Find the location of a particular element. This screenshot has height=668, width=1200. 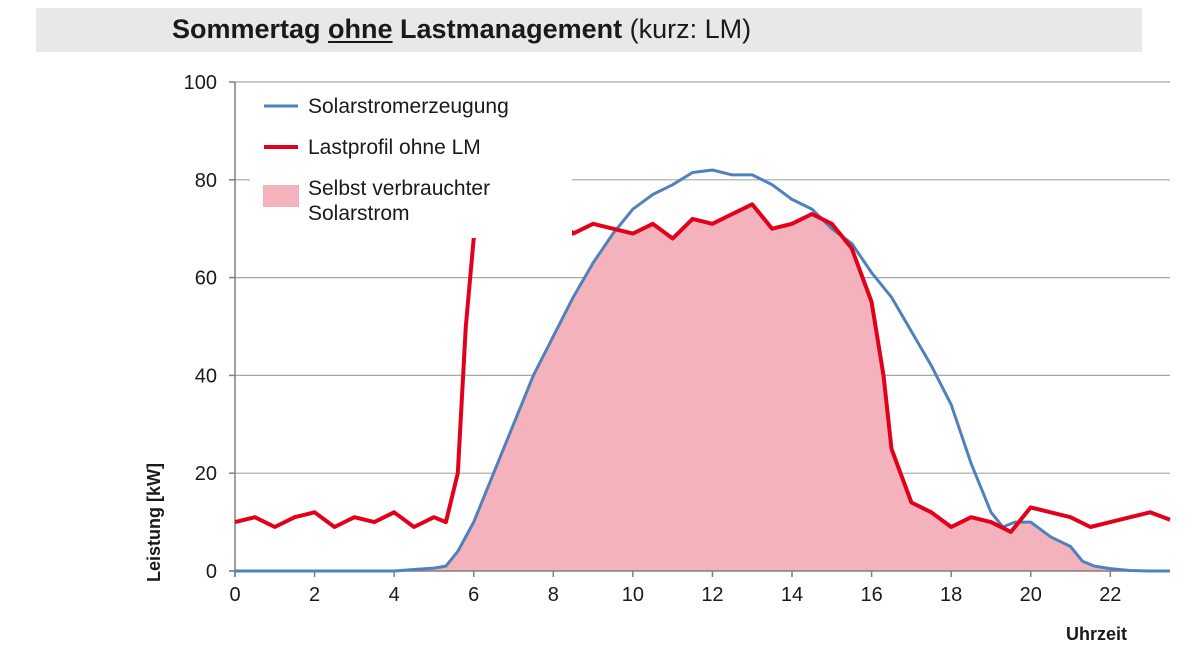

title-bar is located at coordinates (589, 30).